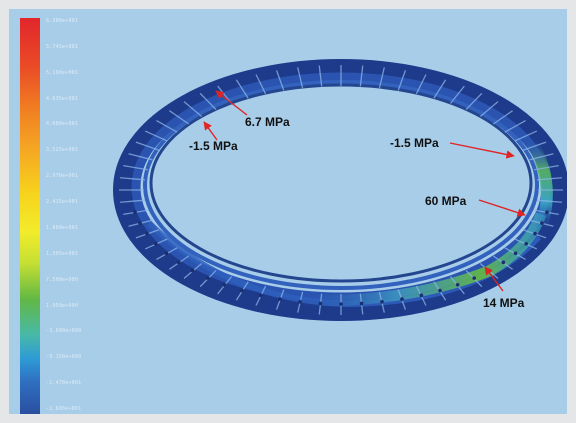 The image size is (576, 423). Describe the element at coordinates (64, 383) in the screenshot. I see `legend-tick-label: -1.470e+001` at that location.